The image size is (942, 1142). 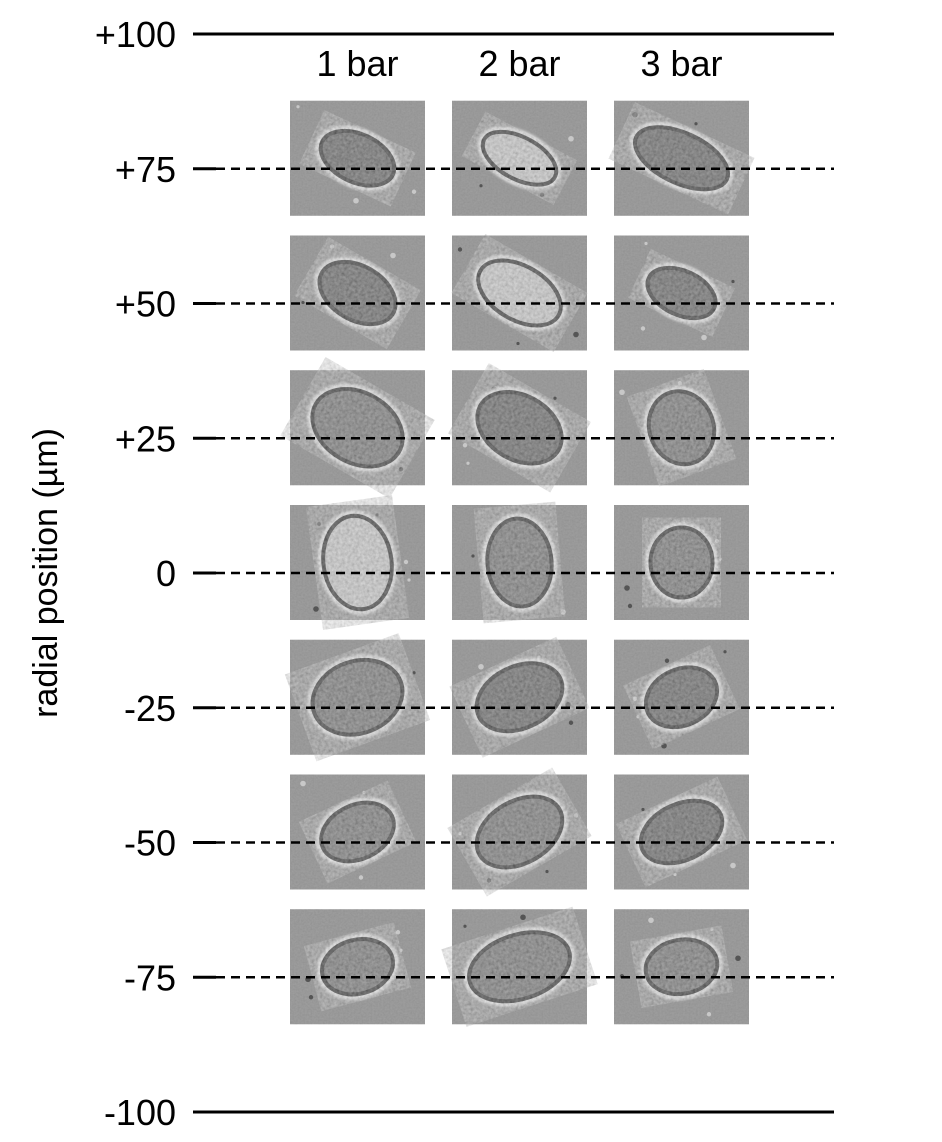 I want to click on tick-label: -25, so click(x=150, y=708).